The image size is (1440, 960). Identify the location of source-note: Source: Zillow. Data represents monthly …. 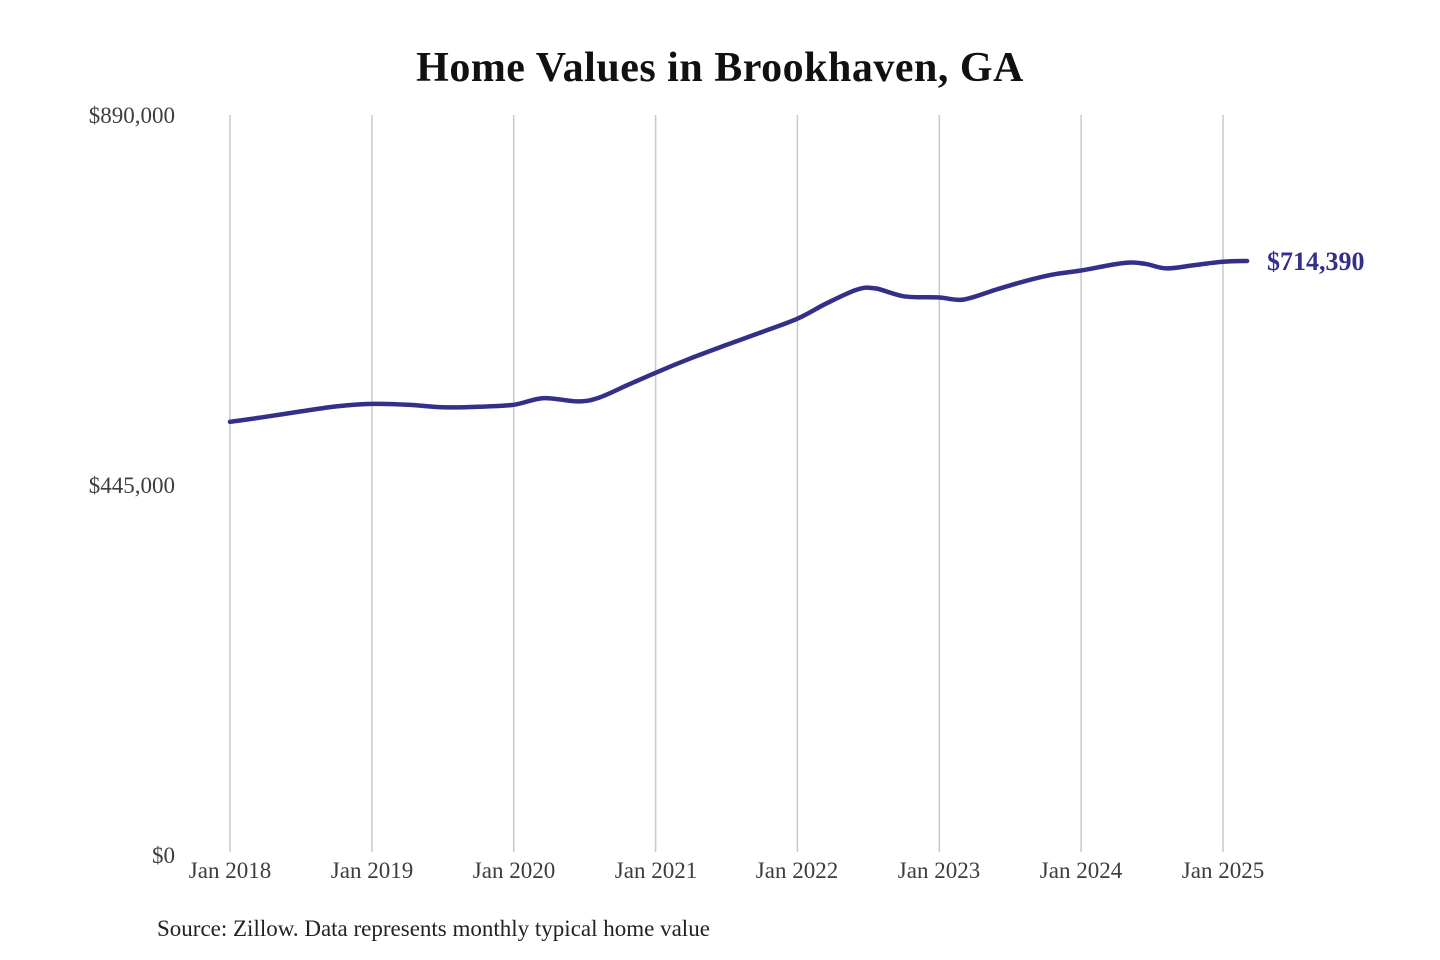
(433, 928).